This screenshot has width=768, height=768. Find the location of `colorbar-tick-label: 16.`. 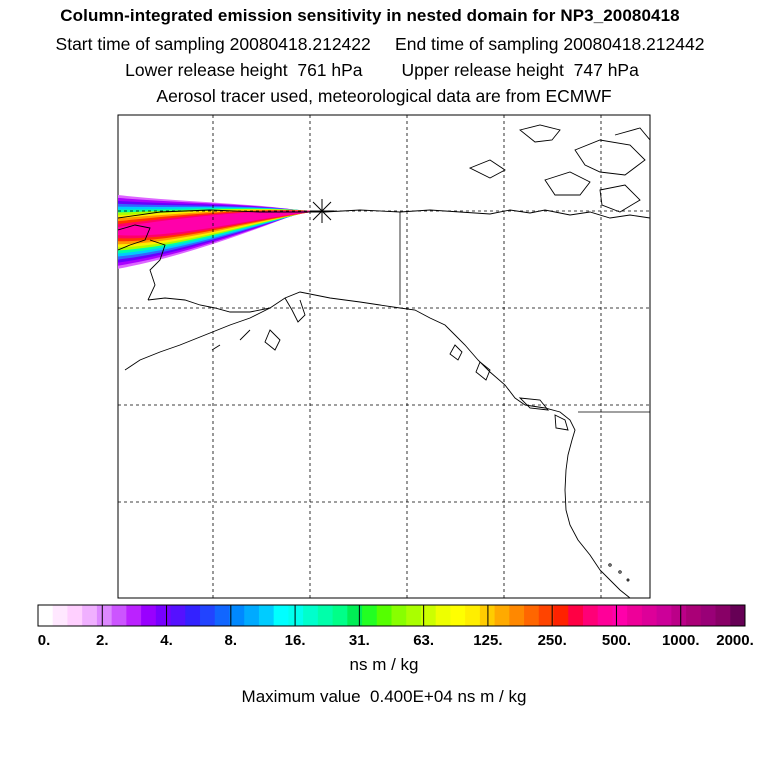

colorbar-tick-label: 16. is located at coordinates (295, 640).